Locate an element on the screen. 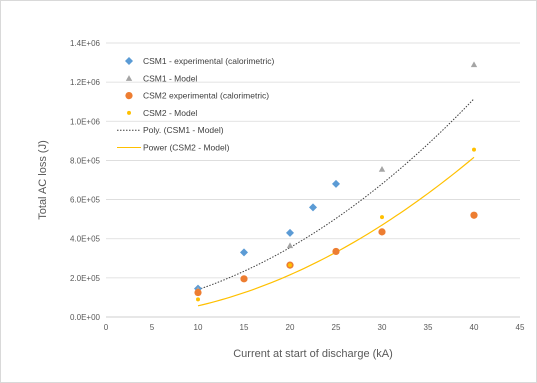  y-axis-title: Total AC loss (J) is located at coordinates (43, 179).